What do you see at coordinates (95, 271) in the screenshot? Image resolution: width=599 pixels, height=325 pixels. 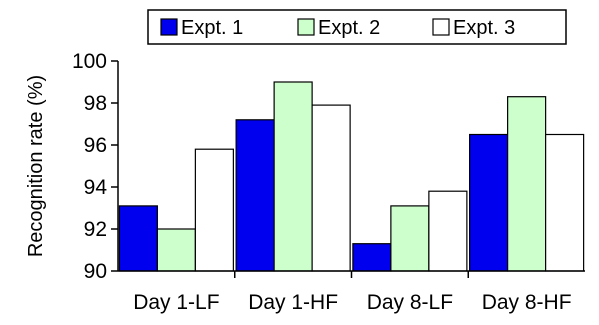 I see `y-tick-label: 90` at bounding box center [95, 271].